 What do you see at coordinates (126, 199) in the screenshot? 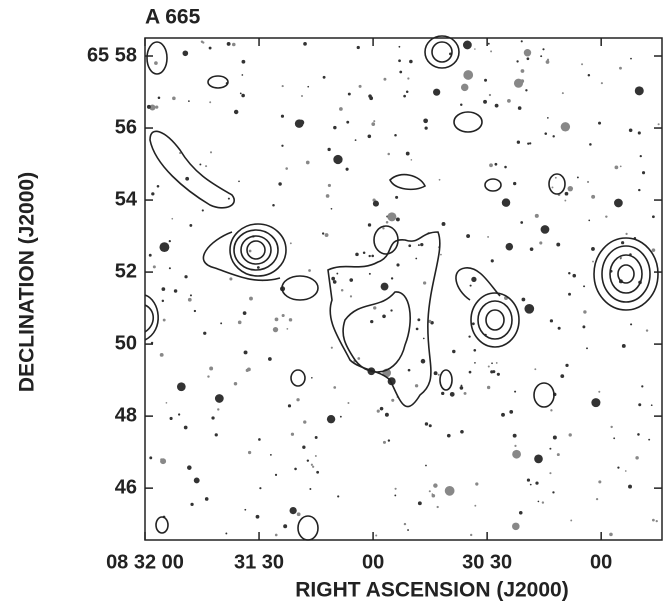
I see `y-tick-label: 54` at bounding box center [126, 199].